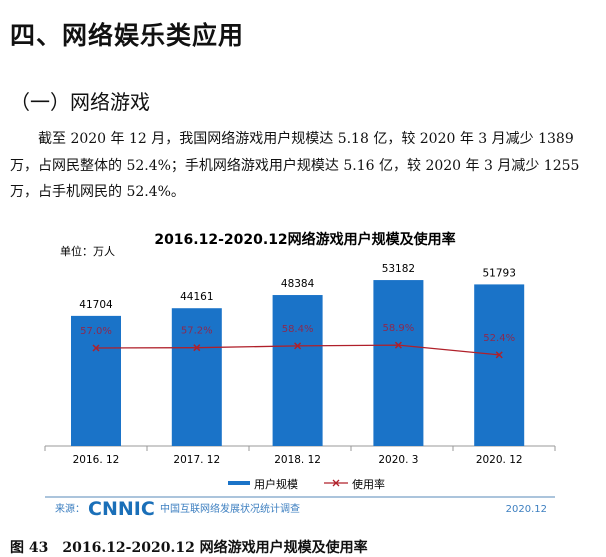  I want to click on bar-value-label: 41704, so click(96, 305).